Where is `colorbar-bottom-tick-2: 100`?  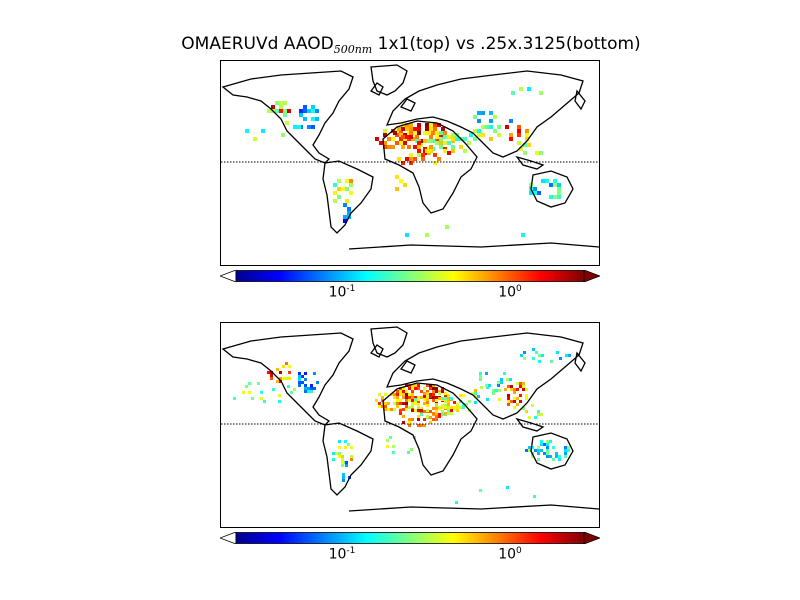 colorbar-bottom-tick-2: 100 is located at coordinates (510, 554).